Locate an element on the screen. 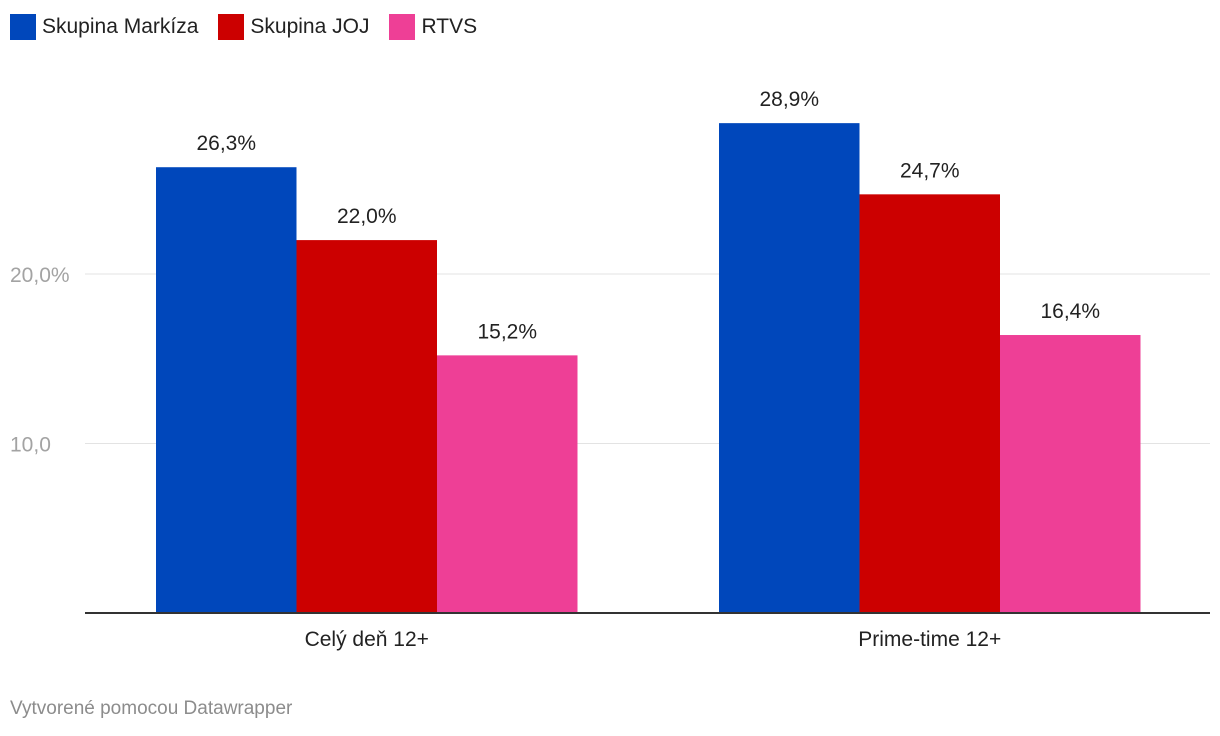  y-tick-label-0: 20,0% is located at coordinates (40, 275).